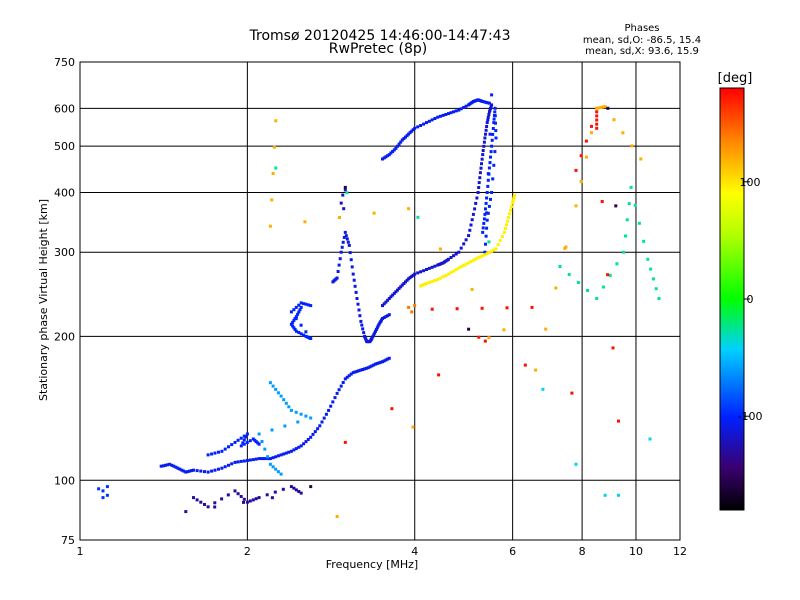  What do you see at coordinates (512, 551) in the screenshot?
I see `x-tick-label: 6` at bounding box center [512, 551].